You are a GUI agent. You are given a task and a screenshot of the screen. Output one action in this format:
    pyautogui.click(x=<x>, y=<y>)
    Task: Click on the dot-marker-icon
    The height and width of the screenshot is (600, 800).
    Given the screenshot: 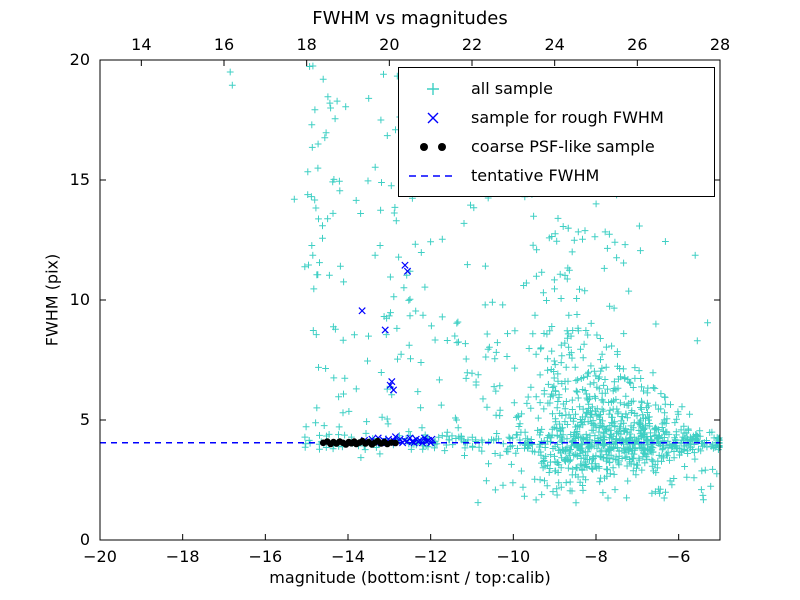 What is the action you would take?
    pyautogui.click(x=433, y=146)
    